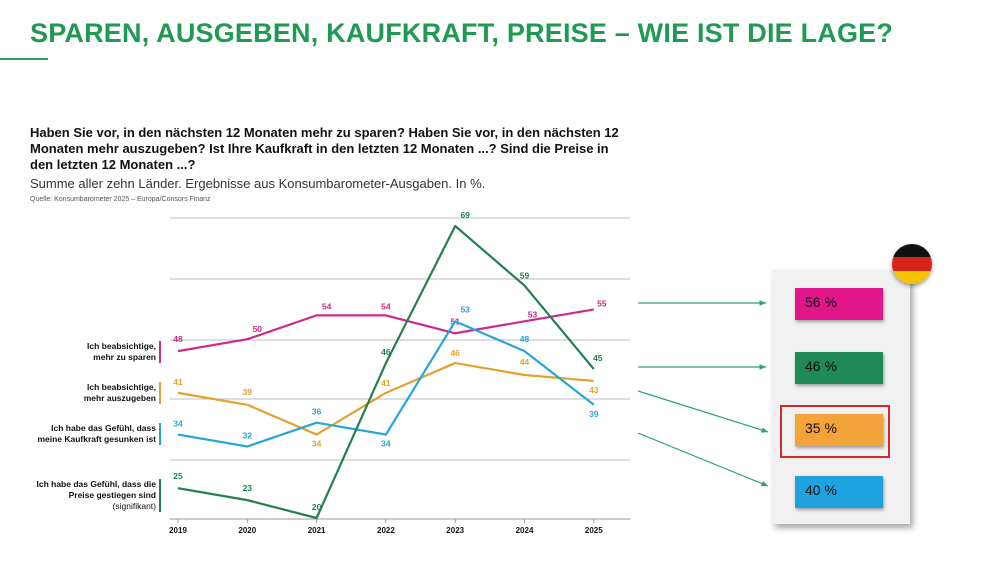 This screenshot has height=584, width=998. I want to click on row-label-ausgeben: Ich beabsichtige, mehr auszugeben, so click(120, 393).